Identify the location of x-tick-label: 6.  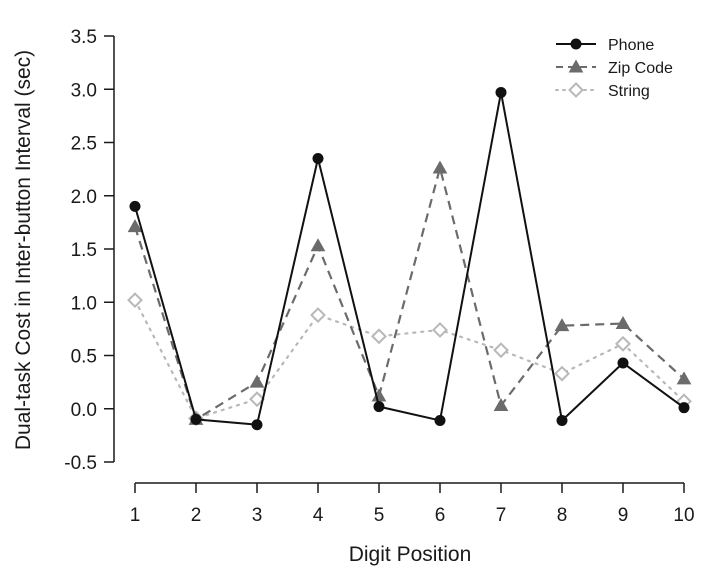
(440, 515).